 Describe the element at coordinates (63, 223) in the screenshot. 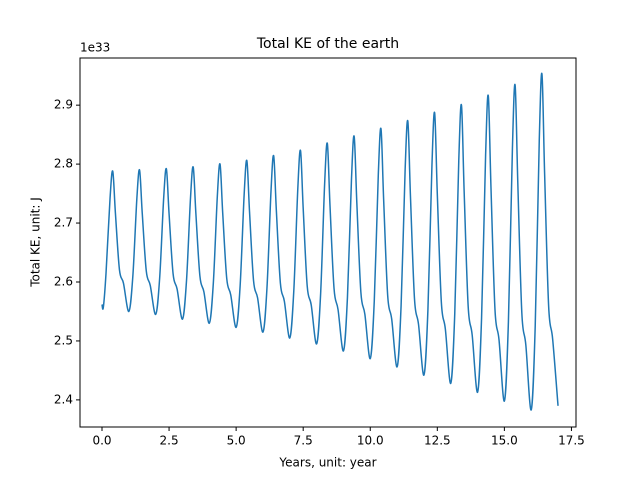

I see `y-tick-label: 2.7` at that location.